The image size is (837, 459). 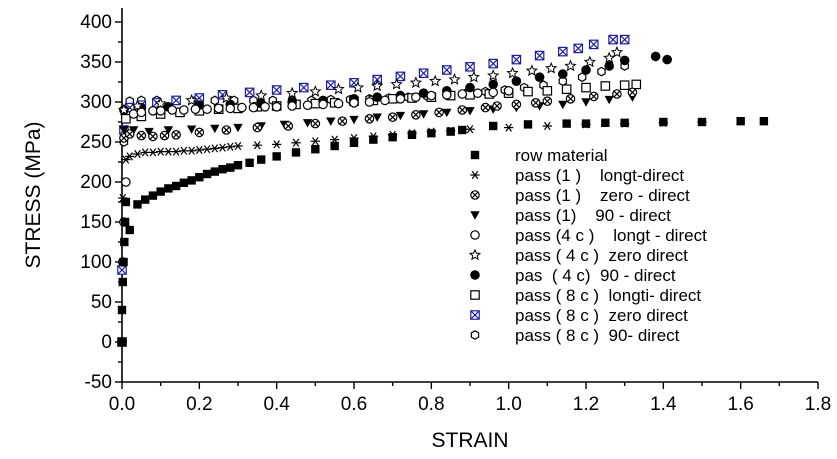 I want to click on y-tick-label: 250, so click(x=96, y=142).